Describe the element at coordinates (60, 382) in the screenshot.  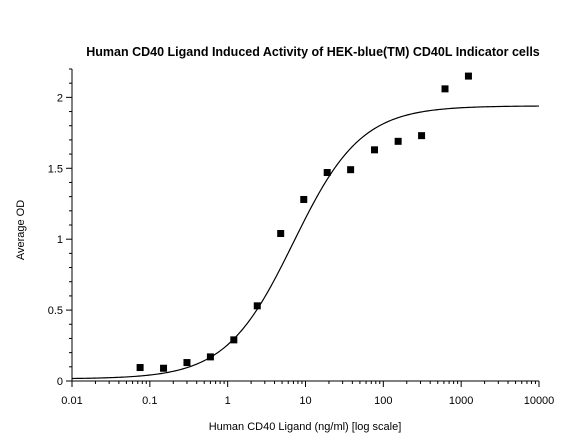
I see `y-tick-label: 0` at that location.